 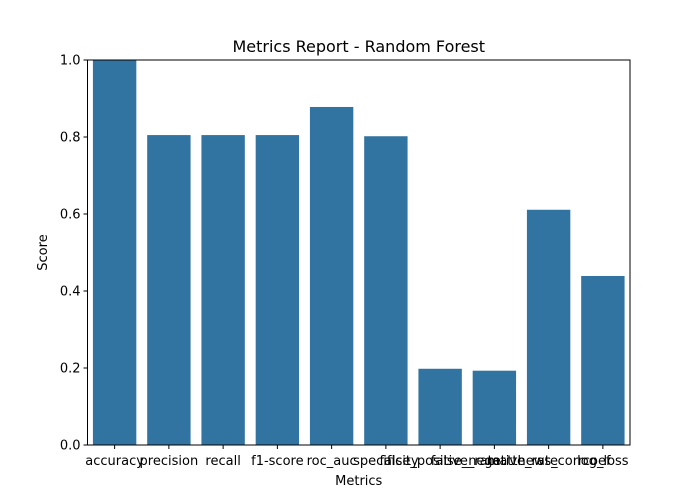 I want to click on bar-roc_auc, so click(x=331, y=275).